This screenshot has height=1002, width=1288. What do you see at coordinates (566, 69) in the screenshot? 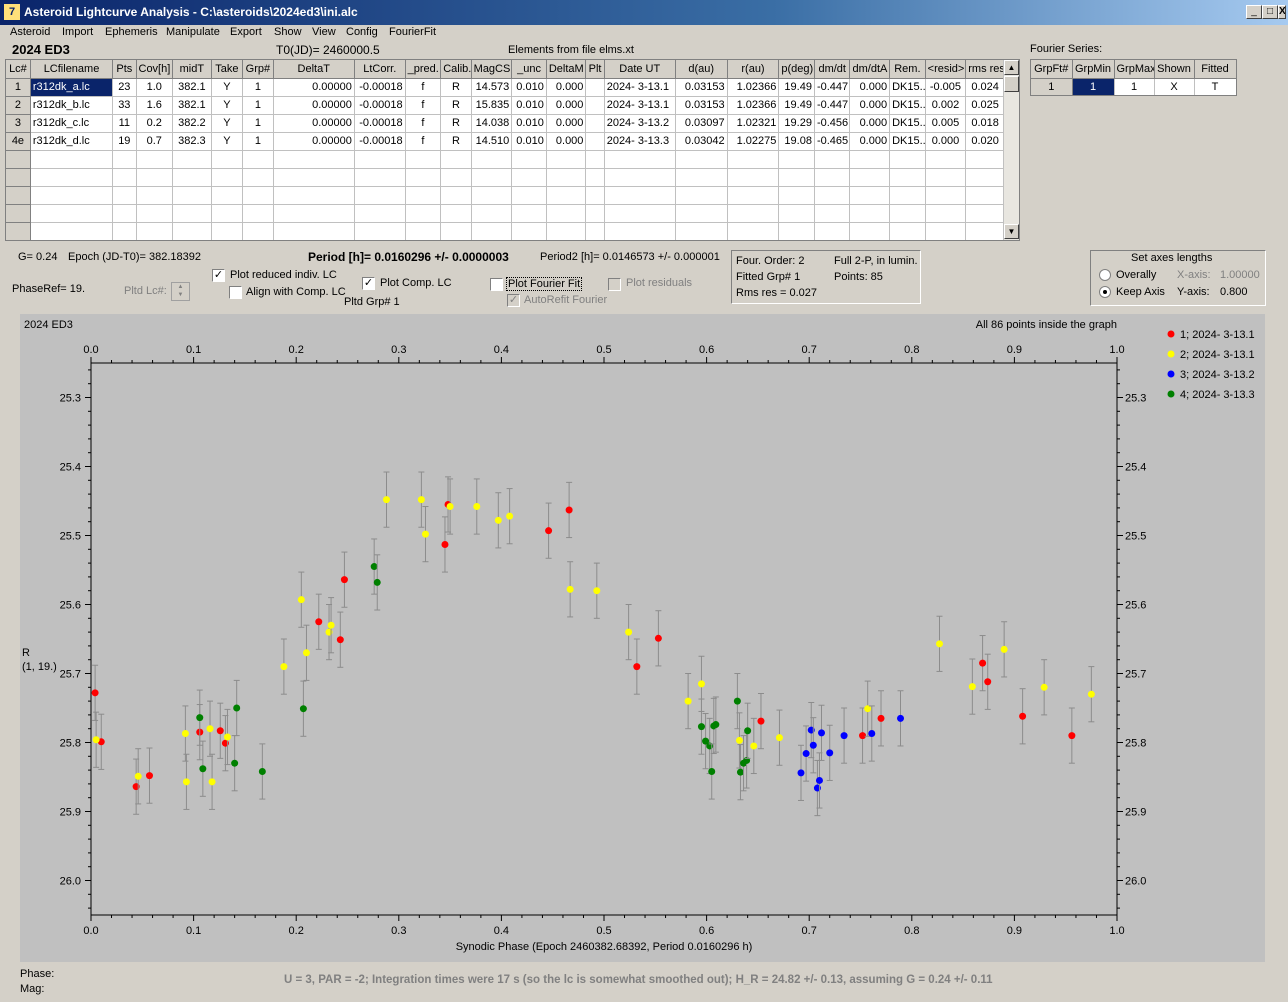
I see `column-header: DeltaM` at bounding box center [566, 69].